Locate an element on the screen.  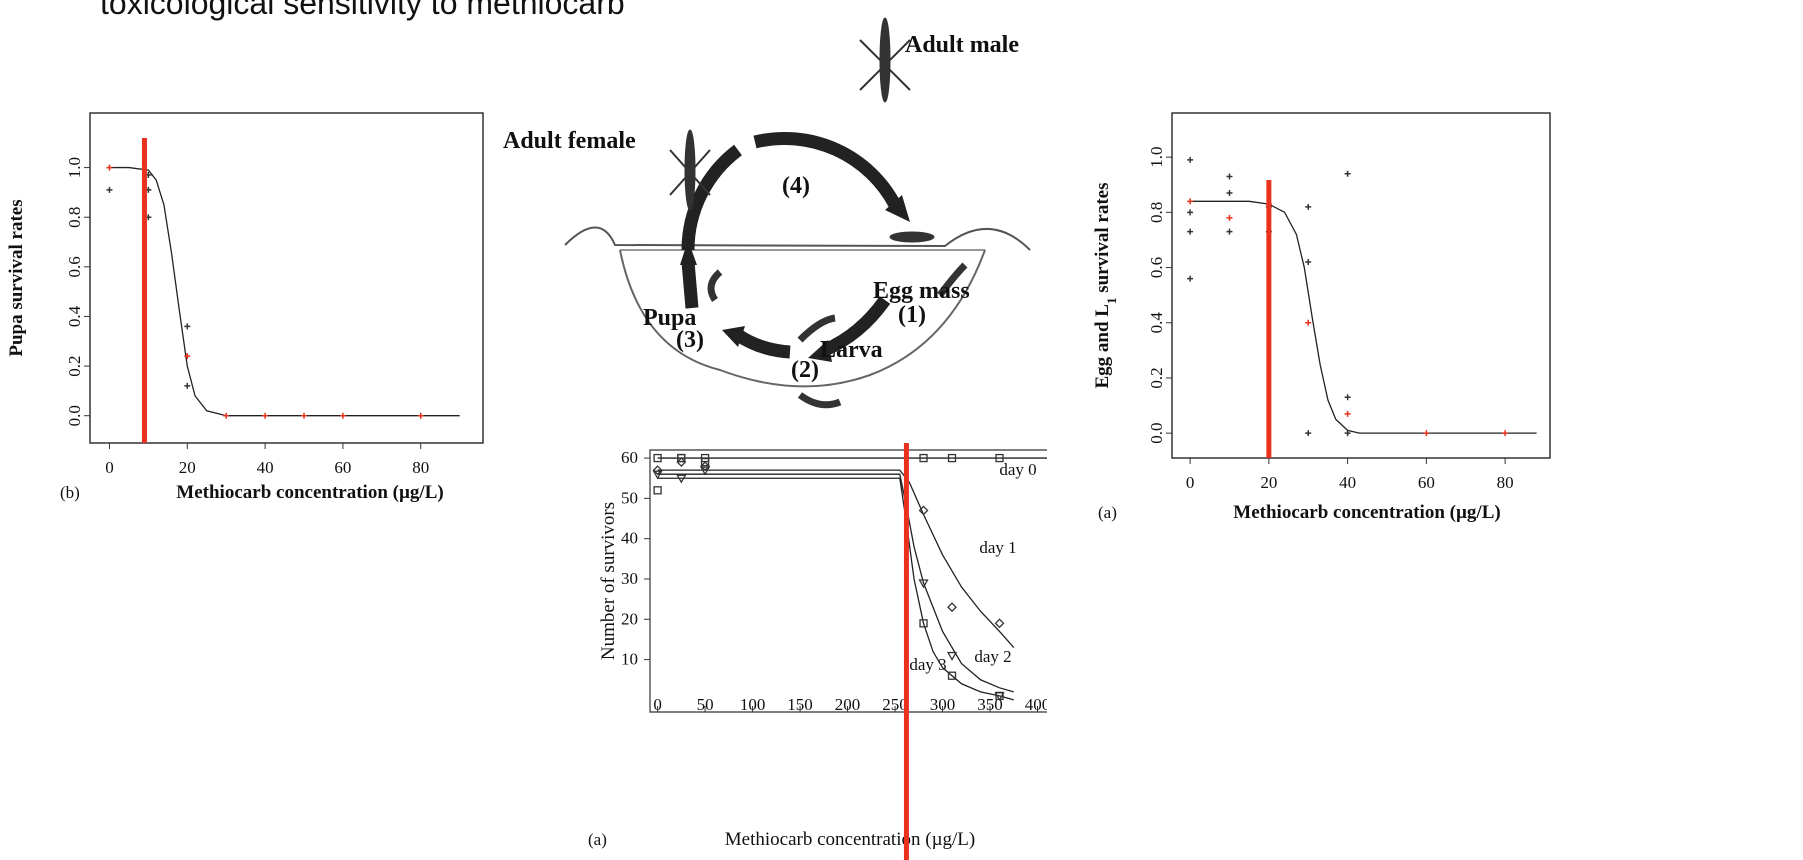
x-tick-label: 40 is located at coordinates (1347, 482).